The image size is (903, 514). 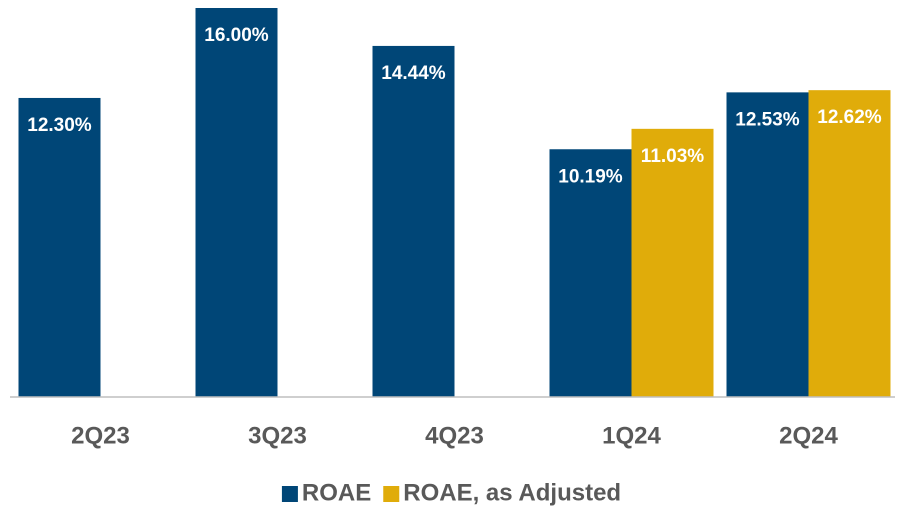 I want to click on x-tick-label: 2Q24, so click(x=808, y=435).